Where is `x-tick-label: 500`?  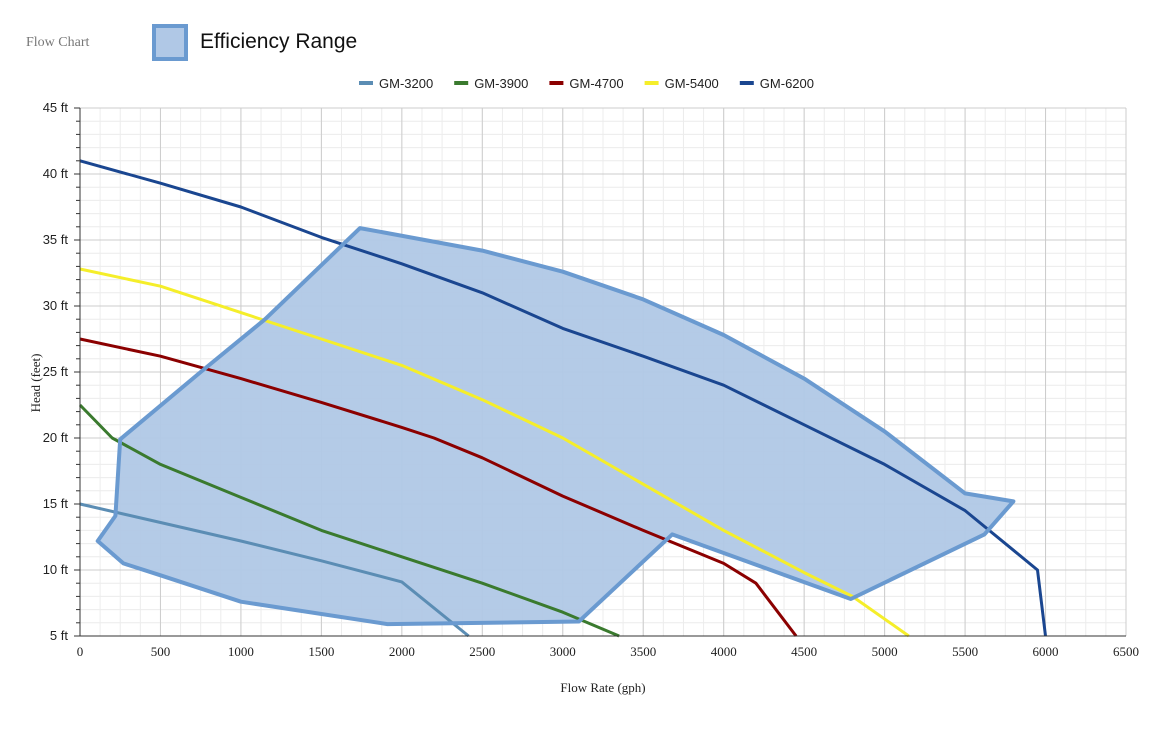
x-tick-label: 500 is located at coordinates (161, 651).